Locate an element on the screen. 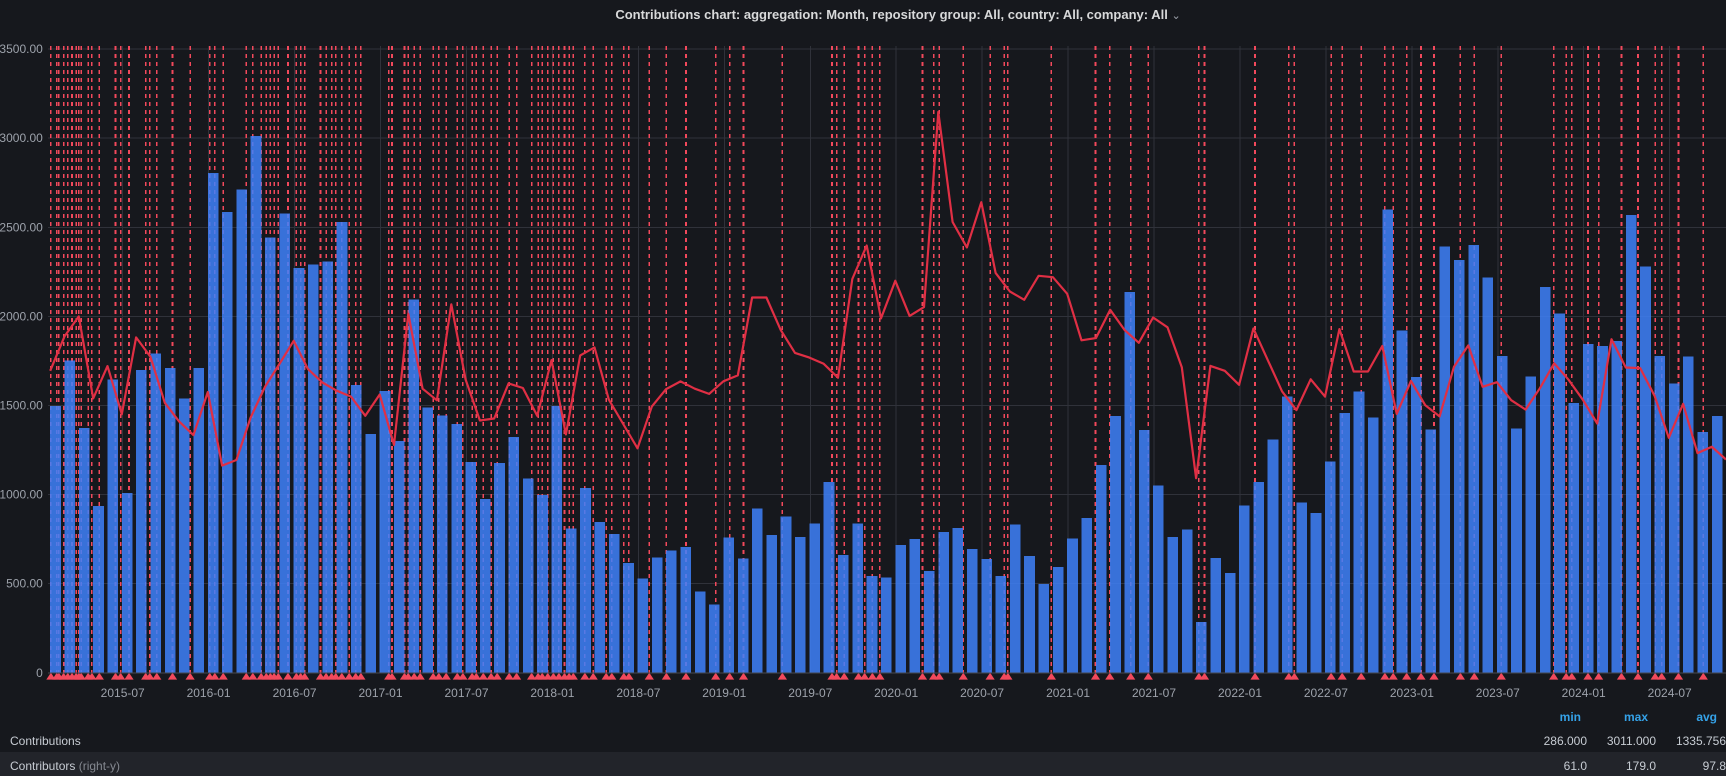 Image resolution: width=1726 pixels, height=776 pixels. svg-text: 3500.00 is located at coordinates (21, 49).